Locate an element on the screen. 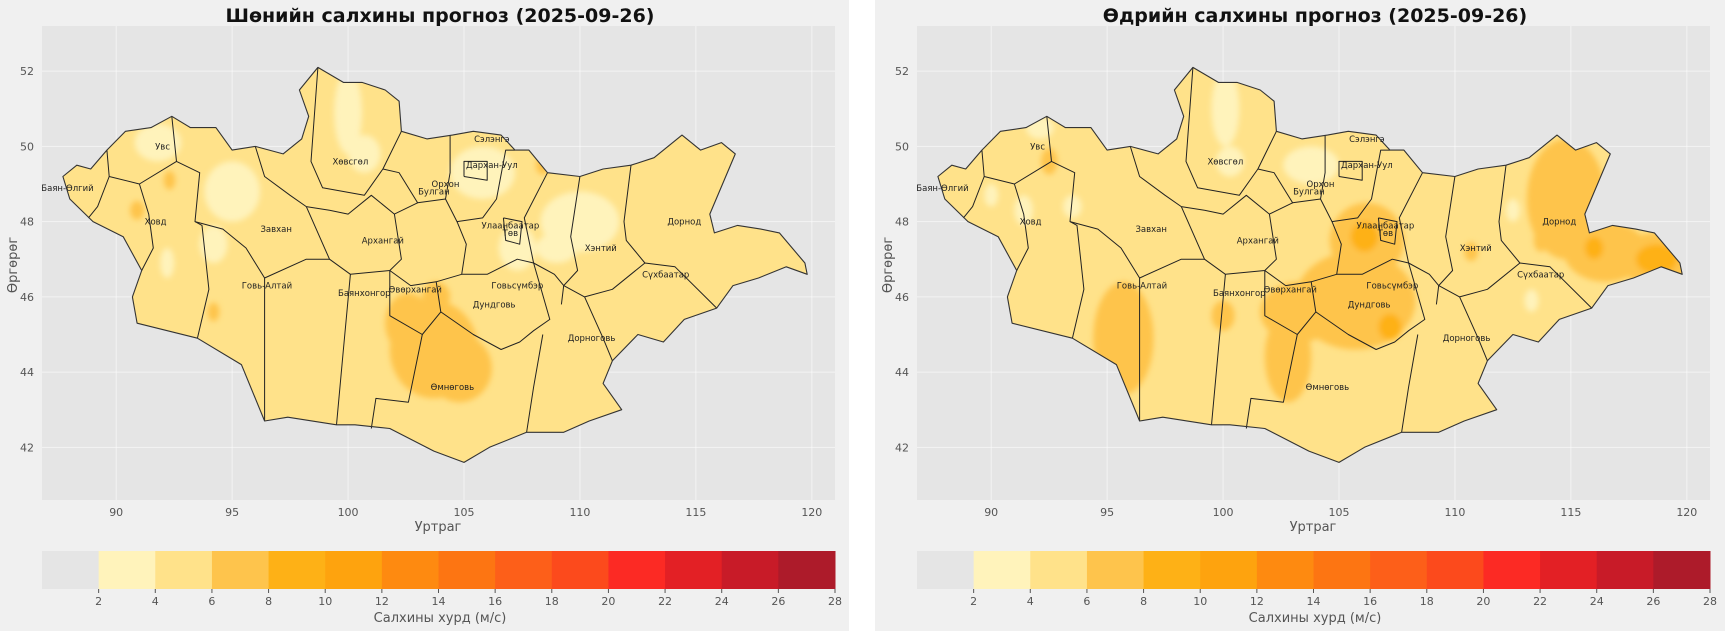 The width and height of the screenshot is (1725, 631). colorbar-tick-label: 4 is located at coordinates (1030, 601).